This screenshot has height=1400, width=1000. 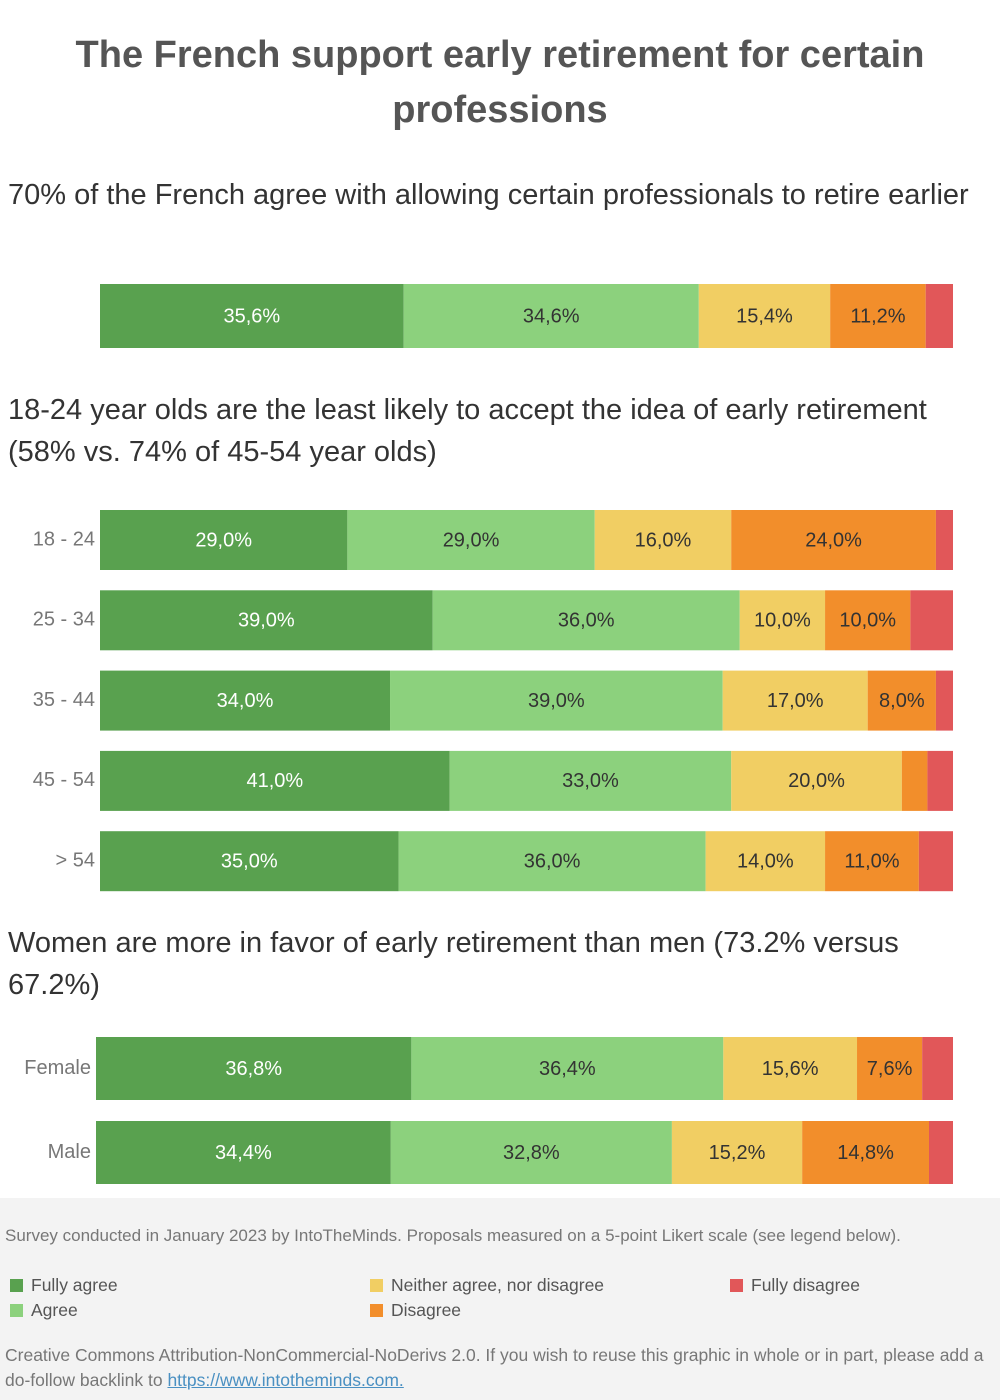 I want to click on value-label: 8,0%, so click(x=902, y=701).